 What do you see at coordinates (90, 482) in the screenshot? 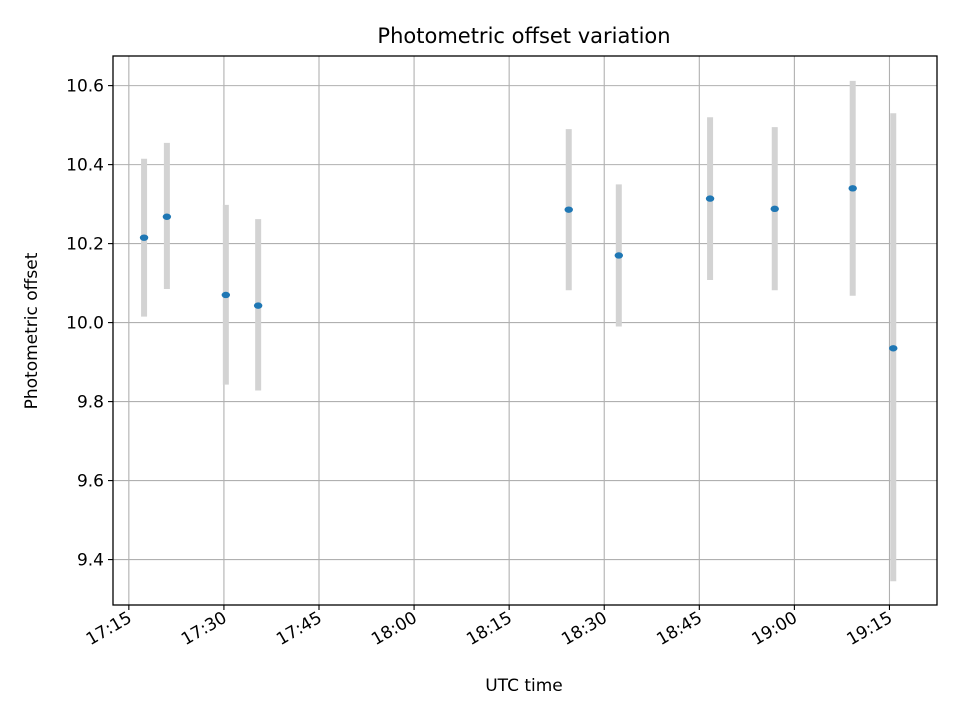
I see `y-tick-label: 9.6` at bounding box center [90, 482].